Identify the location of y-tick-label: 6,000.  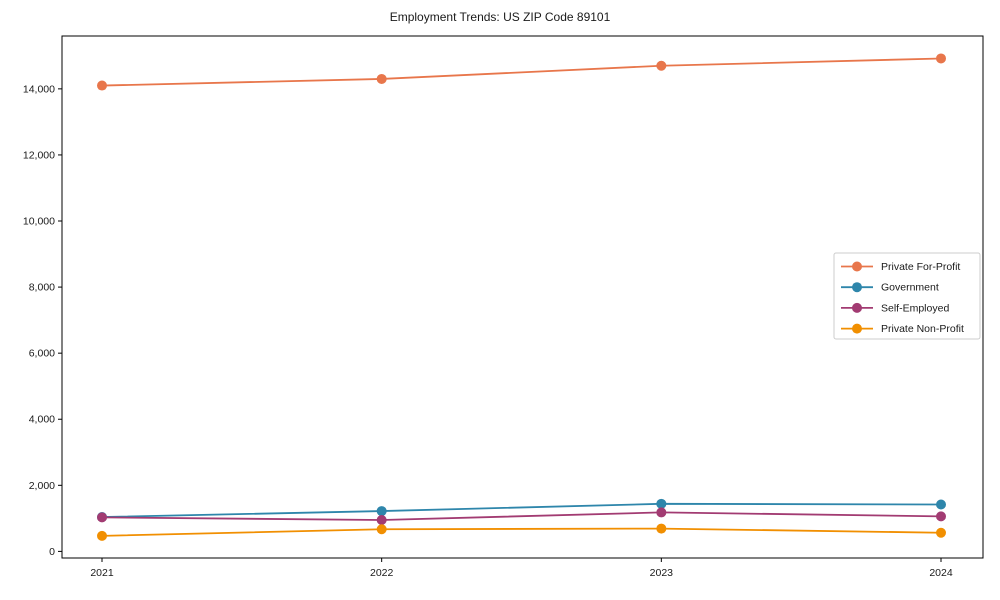
(42, 354).